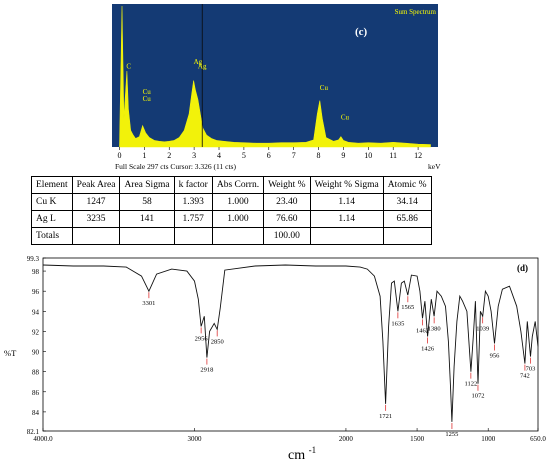 The image size is (550, 468). Describe the element at coordinates (193, 185) in the screenshot. I see `header-k-factor: k factor` at that location.